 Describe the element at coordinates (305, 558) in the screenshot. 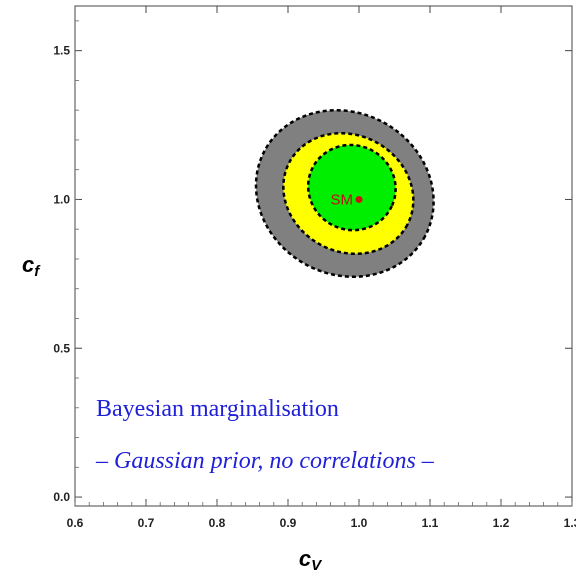

I see `x-axis-title-main: c` at that location.